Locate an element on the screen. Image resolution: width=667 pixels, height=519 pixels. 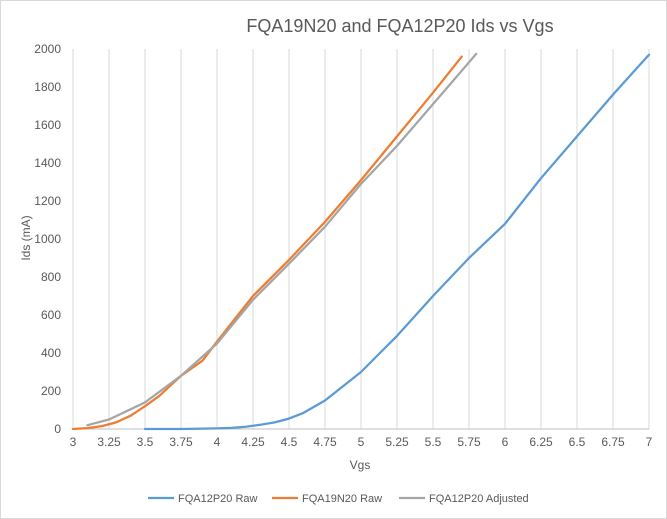
y-tick-label: 1800 is located at coordinates (47, 87).